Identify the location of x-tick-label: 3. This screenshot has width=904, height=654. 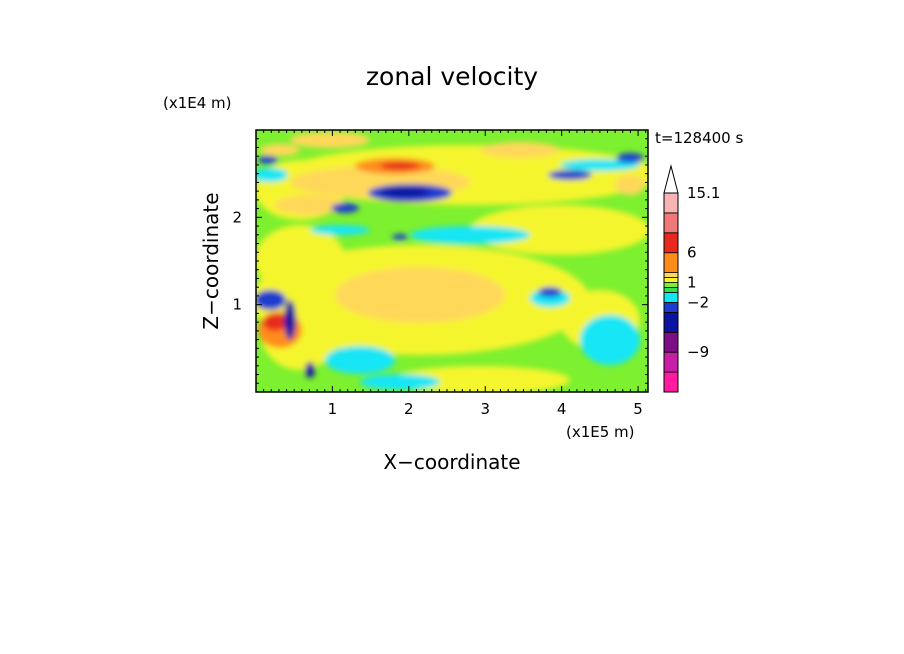
(485, 409).